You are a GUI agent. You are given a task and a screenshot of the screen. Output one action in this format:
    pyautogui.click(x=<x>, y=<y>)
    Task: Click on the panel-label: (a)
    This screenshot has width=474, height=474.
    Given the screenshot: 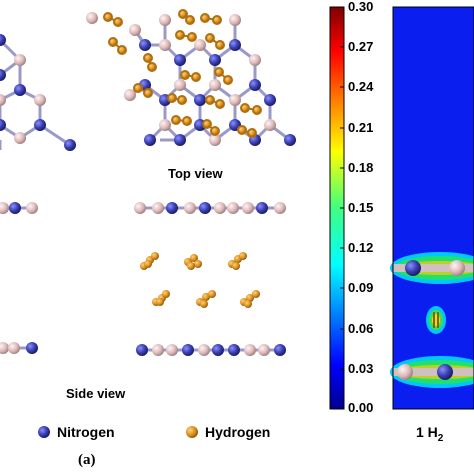 What is the action you would take?
    pyautogui.click(x=87, y=460)
    